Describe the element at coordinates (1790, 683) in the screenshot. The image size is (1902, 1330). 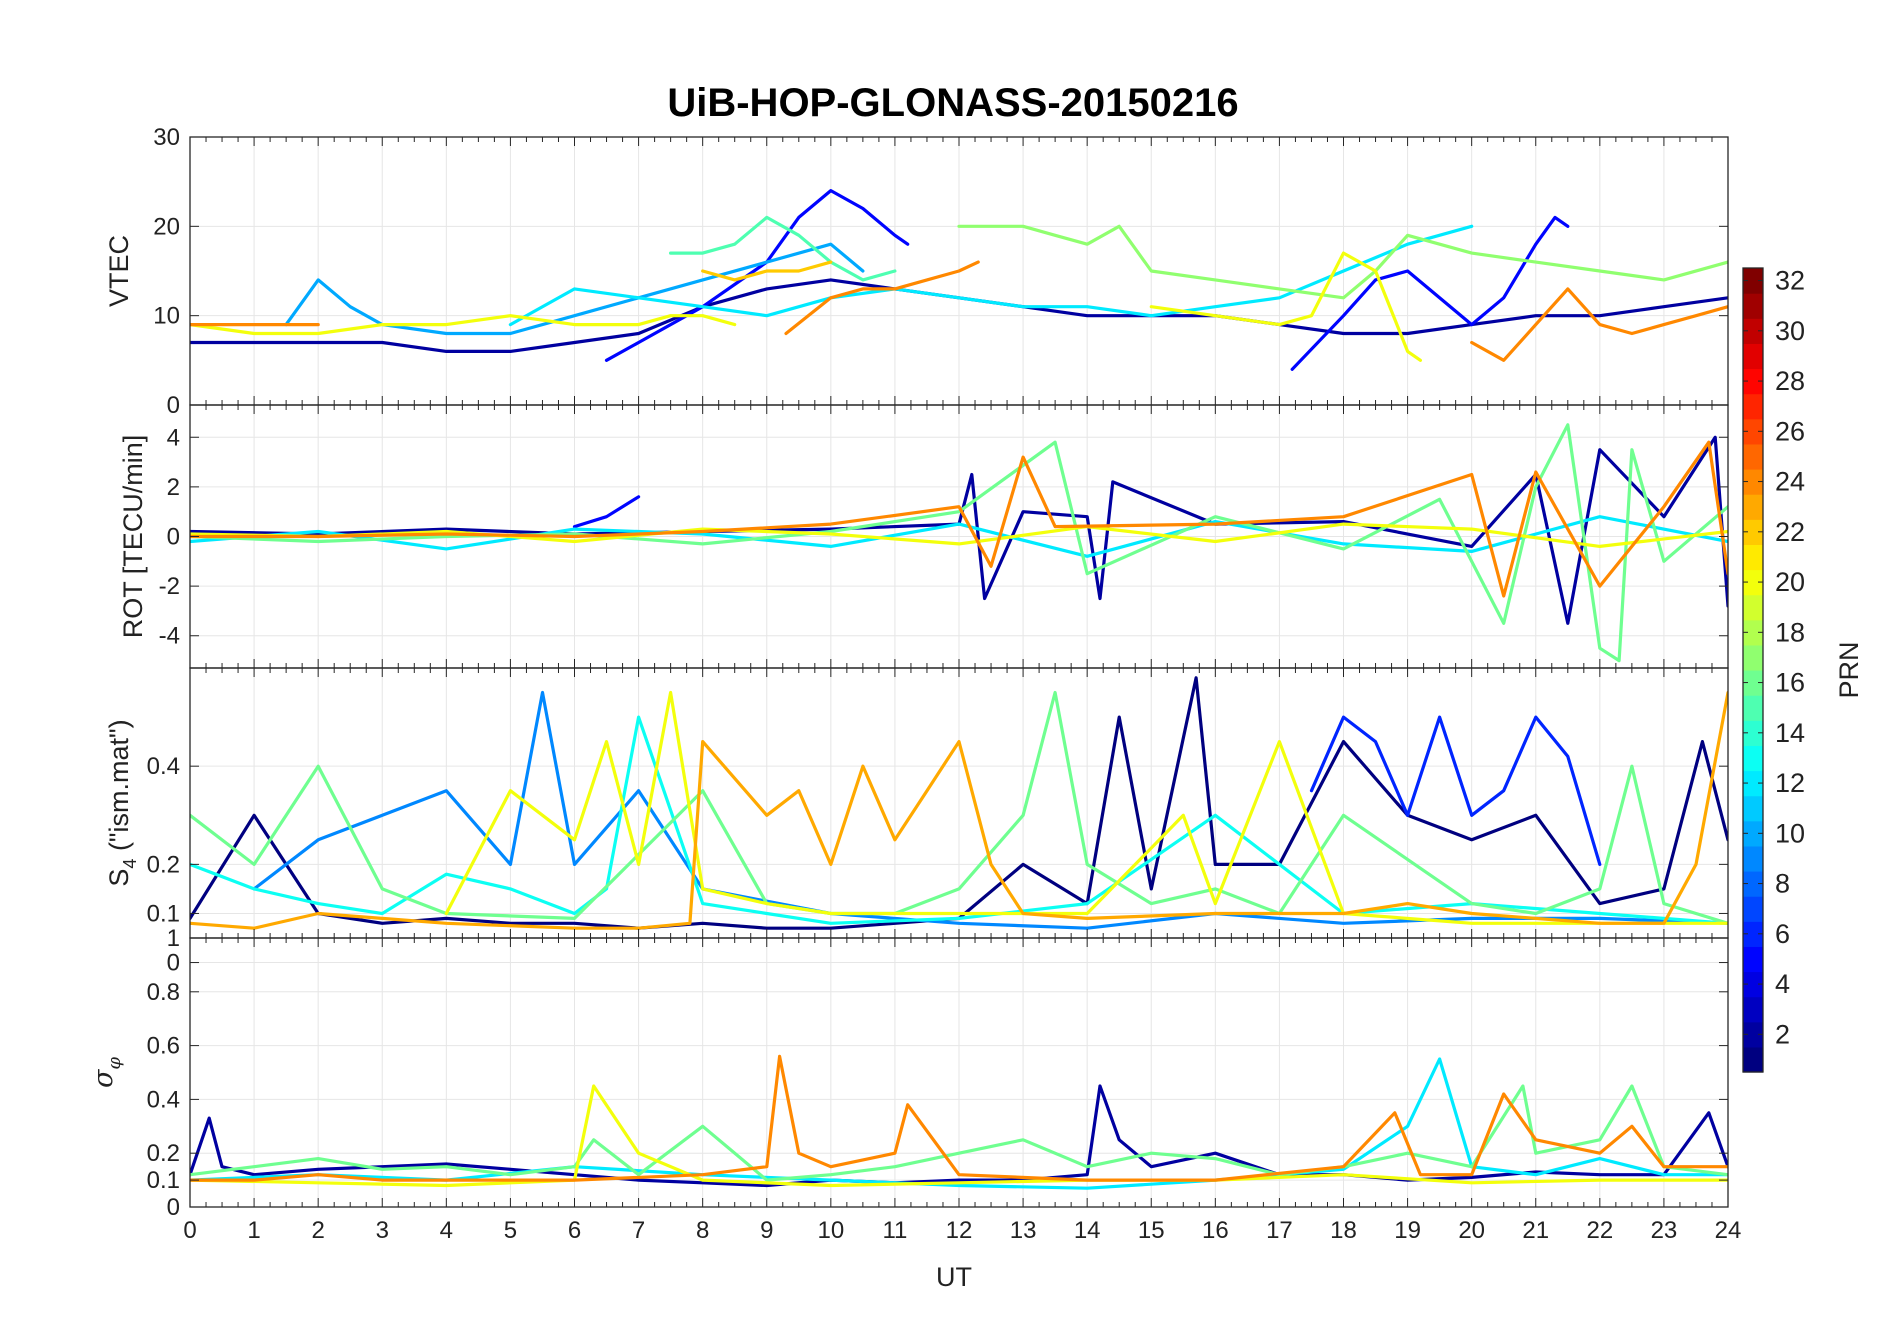
I see `colorbar-tick-label: 16` at that location.